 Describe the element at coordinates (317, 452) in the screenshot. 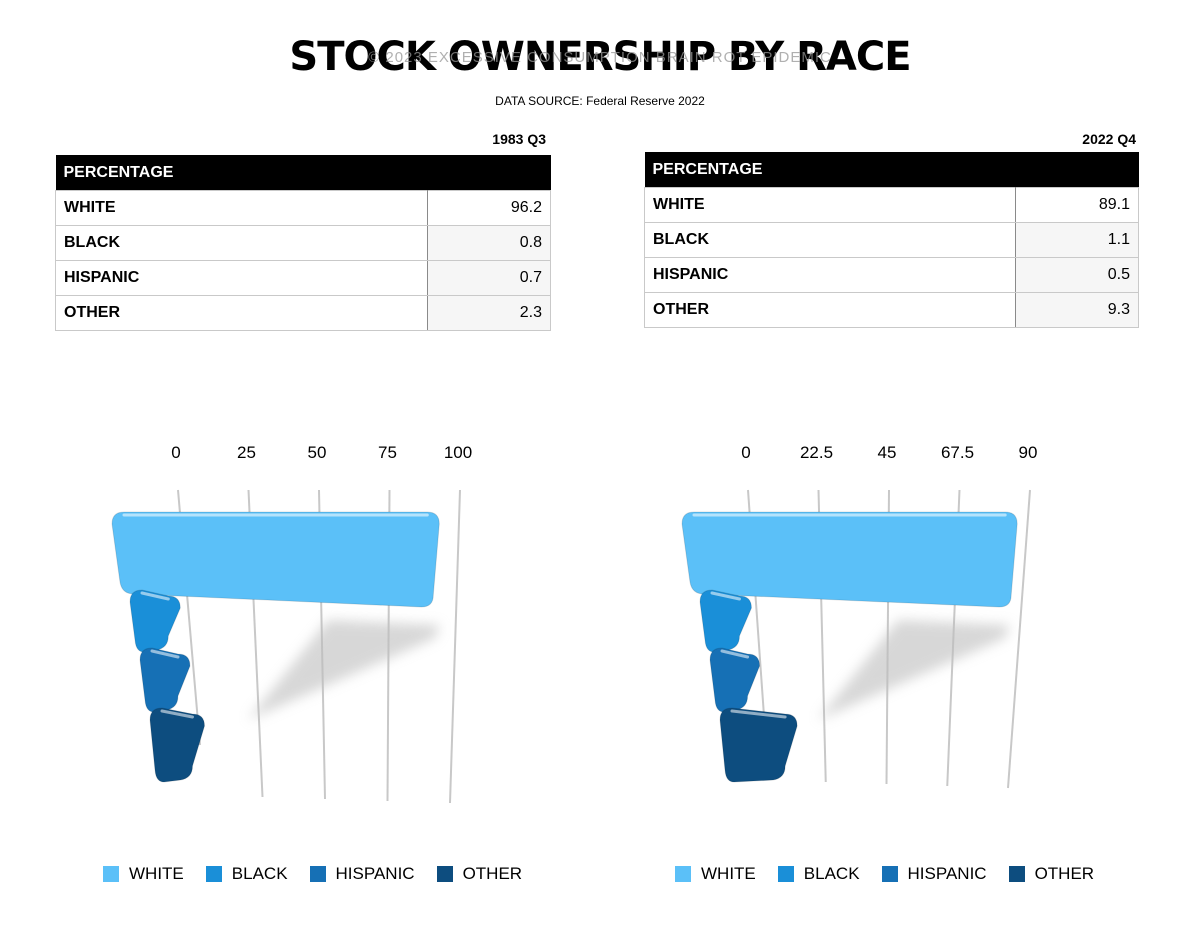

I see `tick-label: 50` at that location.